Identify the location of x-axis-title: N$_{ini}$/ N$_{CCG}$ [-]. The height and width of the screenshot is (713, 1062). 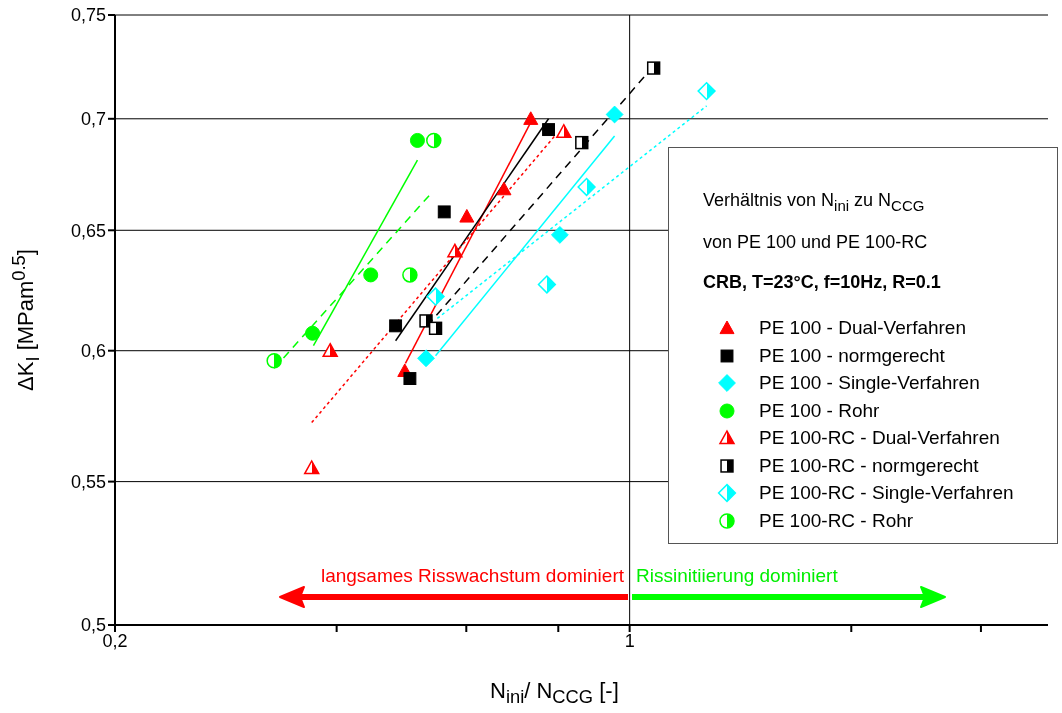
(554, 693).